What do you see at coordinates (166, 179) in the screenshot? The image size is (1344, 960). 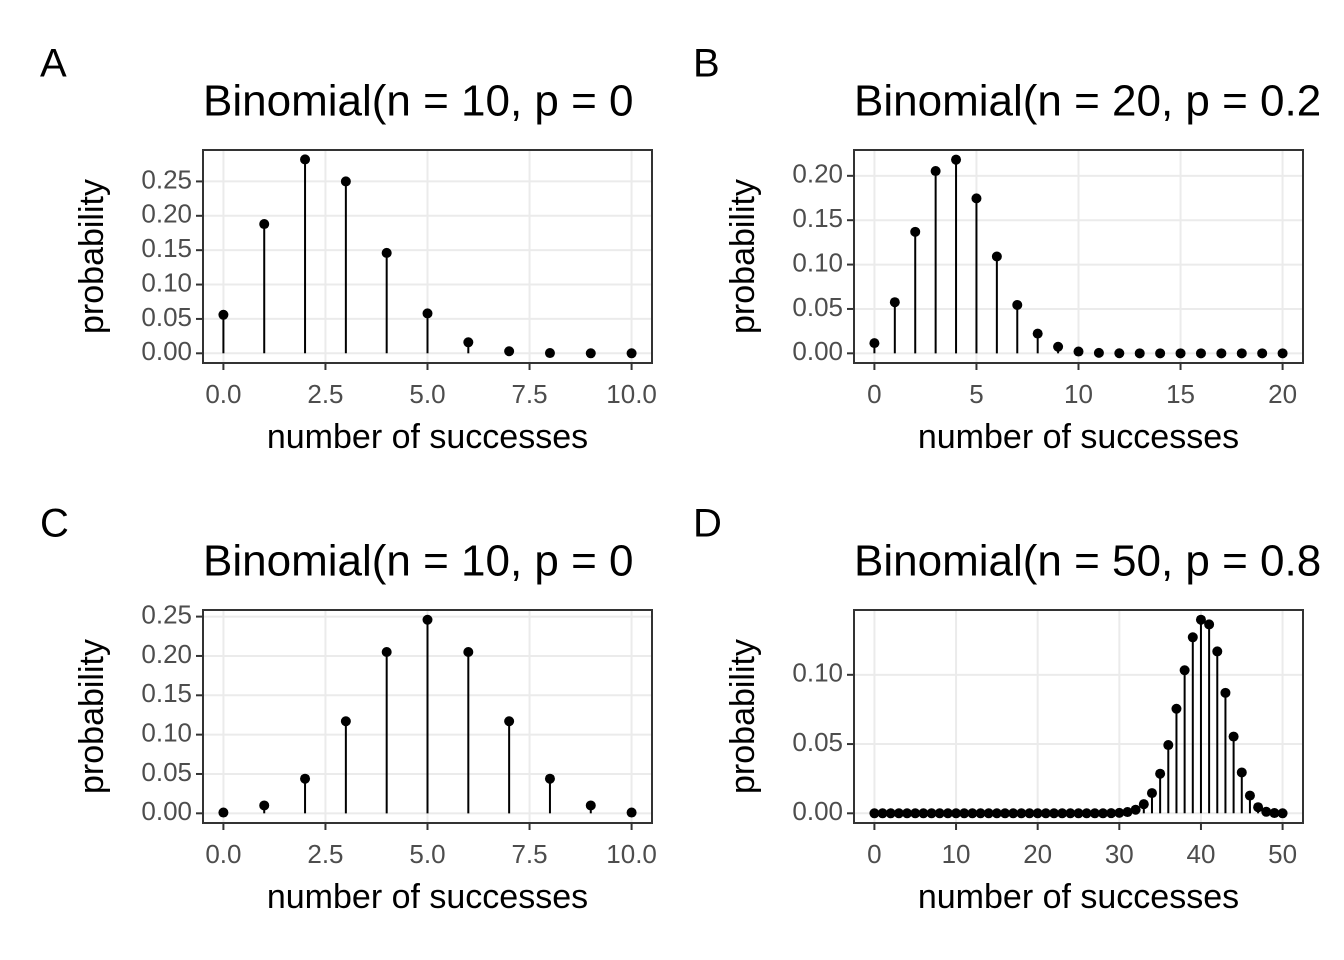 I see `y-tick-label: 0.25` at bounding box center [166, 179].